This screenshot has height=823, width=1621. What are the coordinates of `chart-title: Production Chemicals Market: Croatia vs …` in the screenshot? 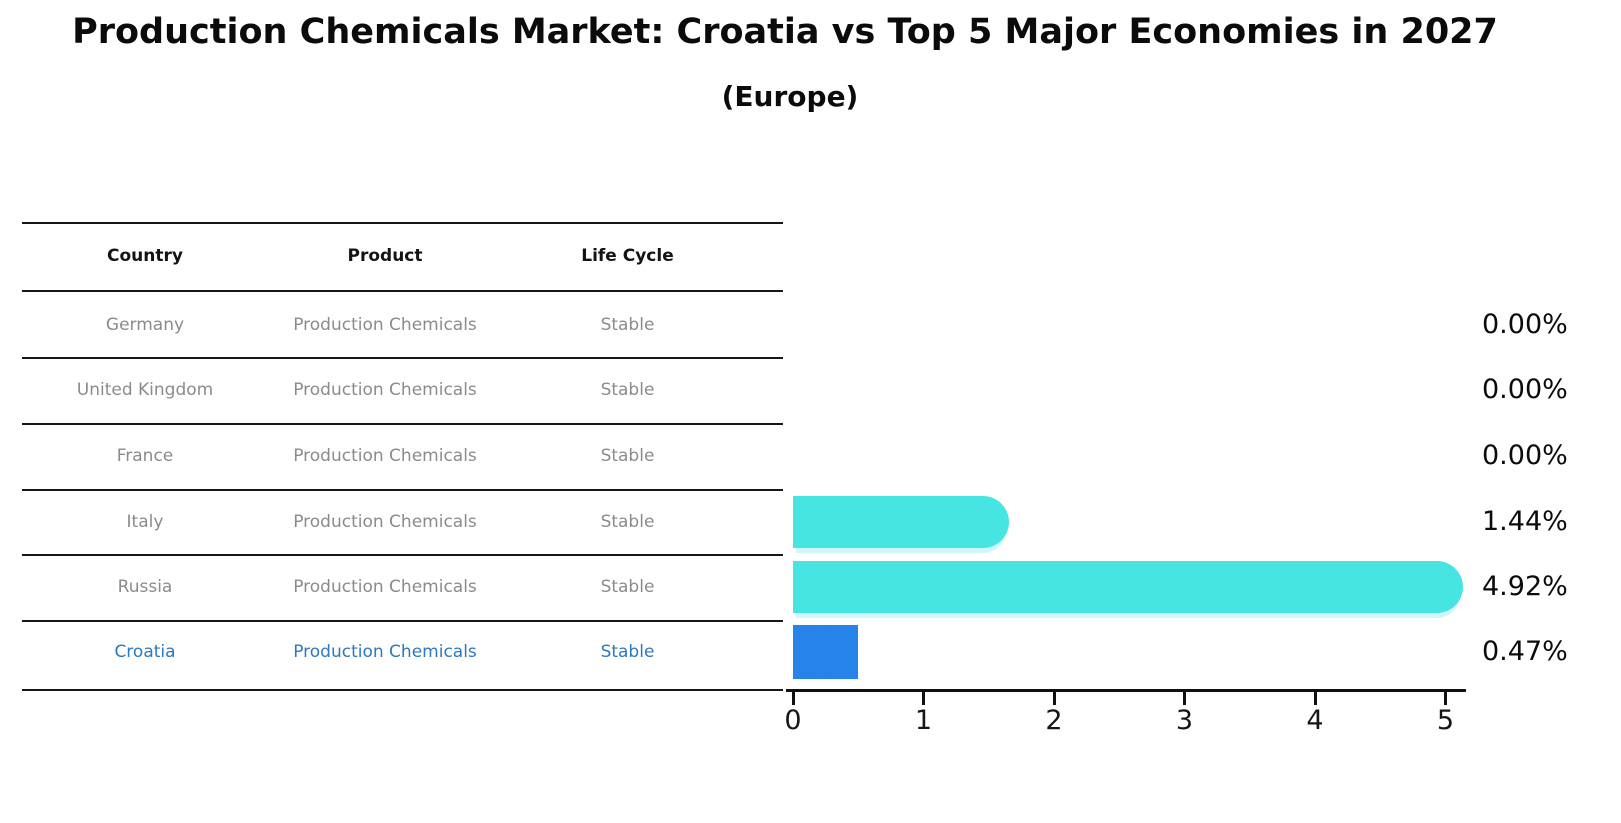 It's located at (785, 32).